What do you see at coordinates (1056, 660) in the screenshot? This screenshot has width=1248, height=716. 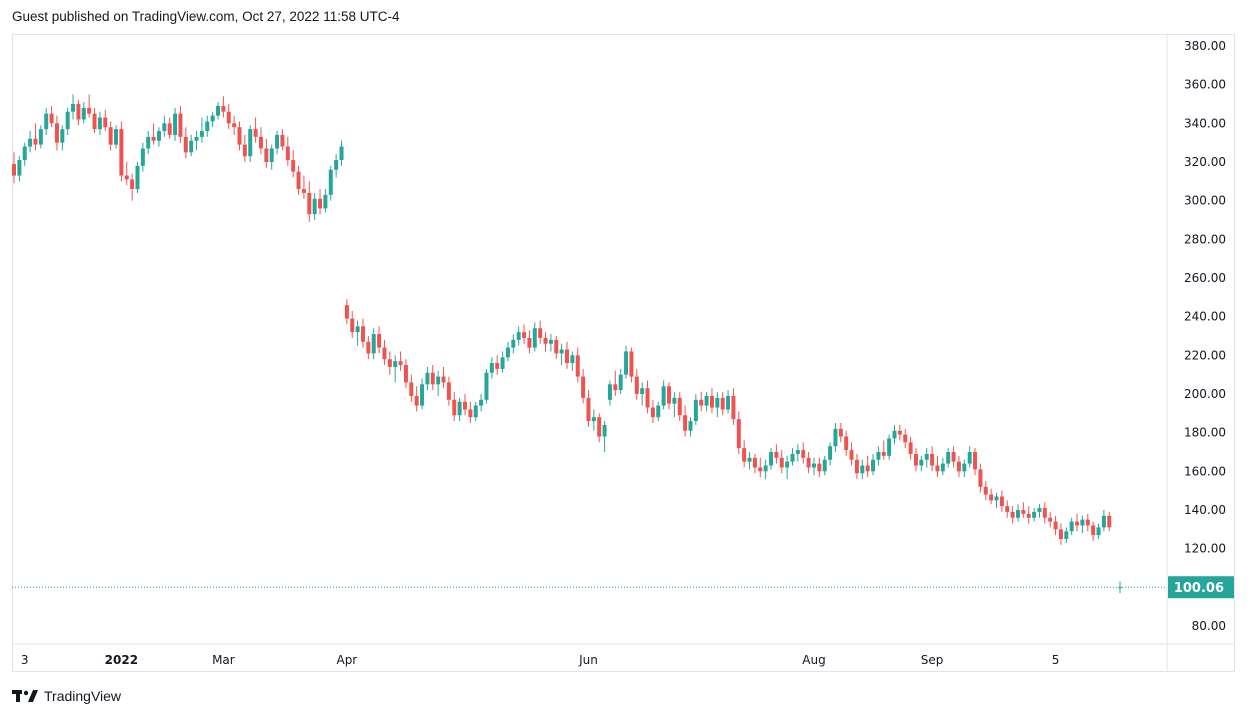 I see `x-tick-label: 5` at bounding box center [1056, 660].